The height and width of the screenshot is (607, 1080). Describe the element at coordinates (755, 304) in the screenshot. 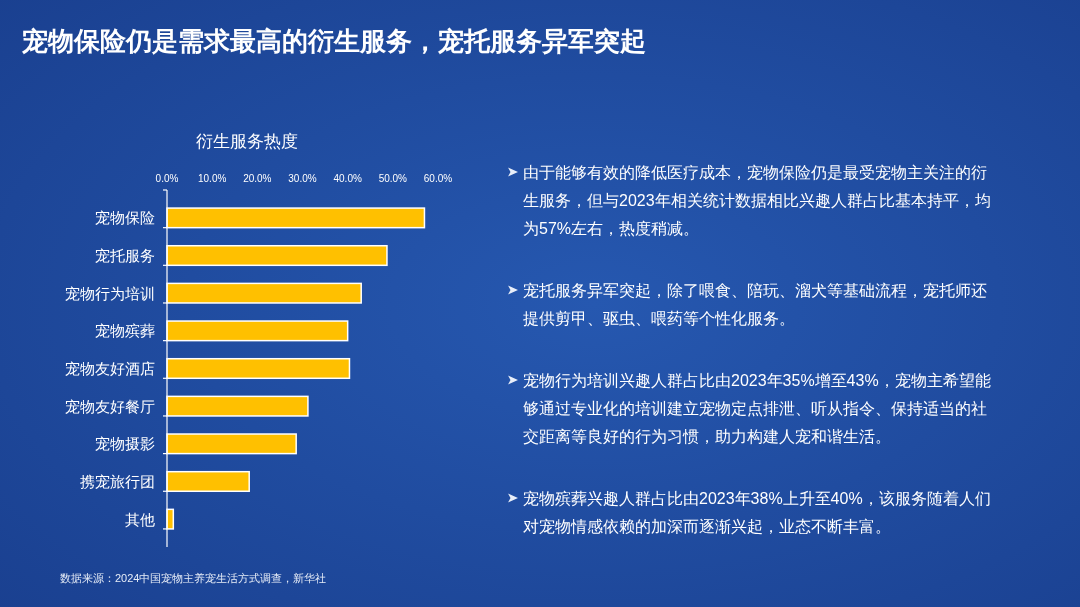

I see `text: 宠托服务异军突起，除了喂食、陪玩、溜犬等基础流程，宠托师还提供剪甲、驱虫、喂药等个性化服务。` at that location.